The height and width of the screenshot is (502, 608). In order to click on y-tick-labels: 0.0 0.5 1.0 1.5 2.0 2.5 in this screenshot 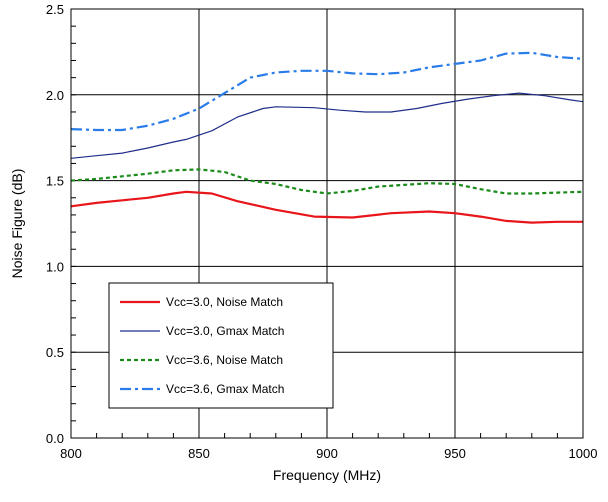, I will do `click(55, 224)`.